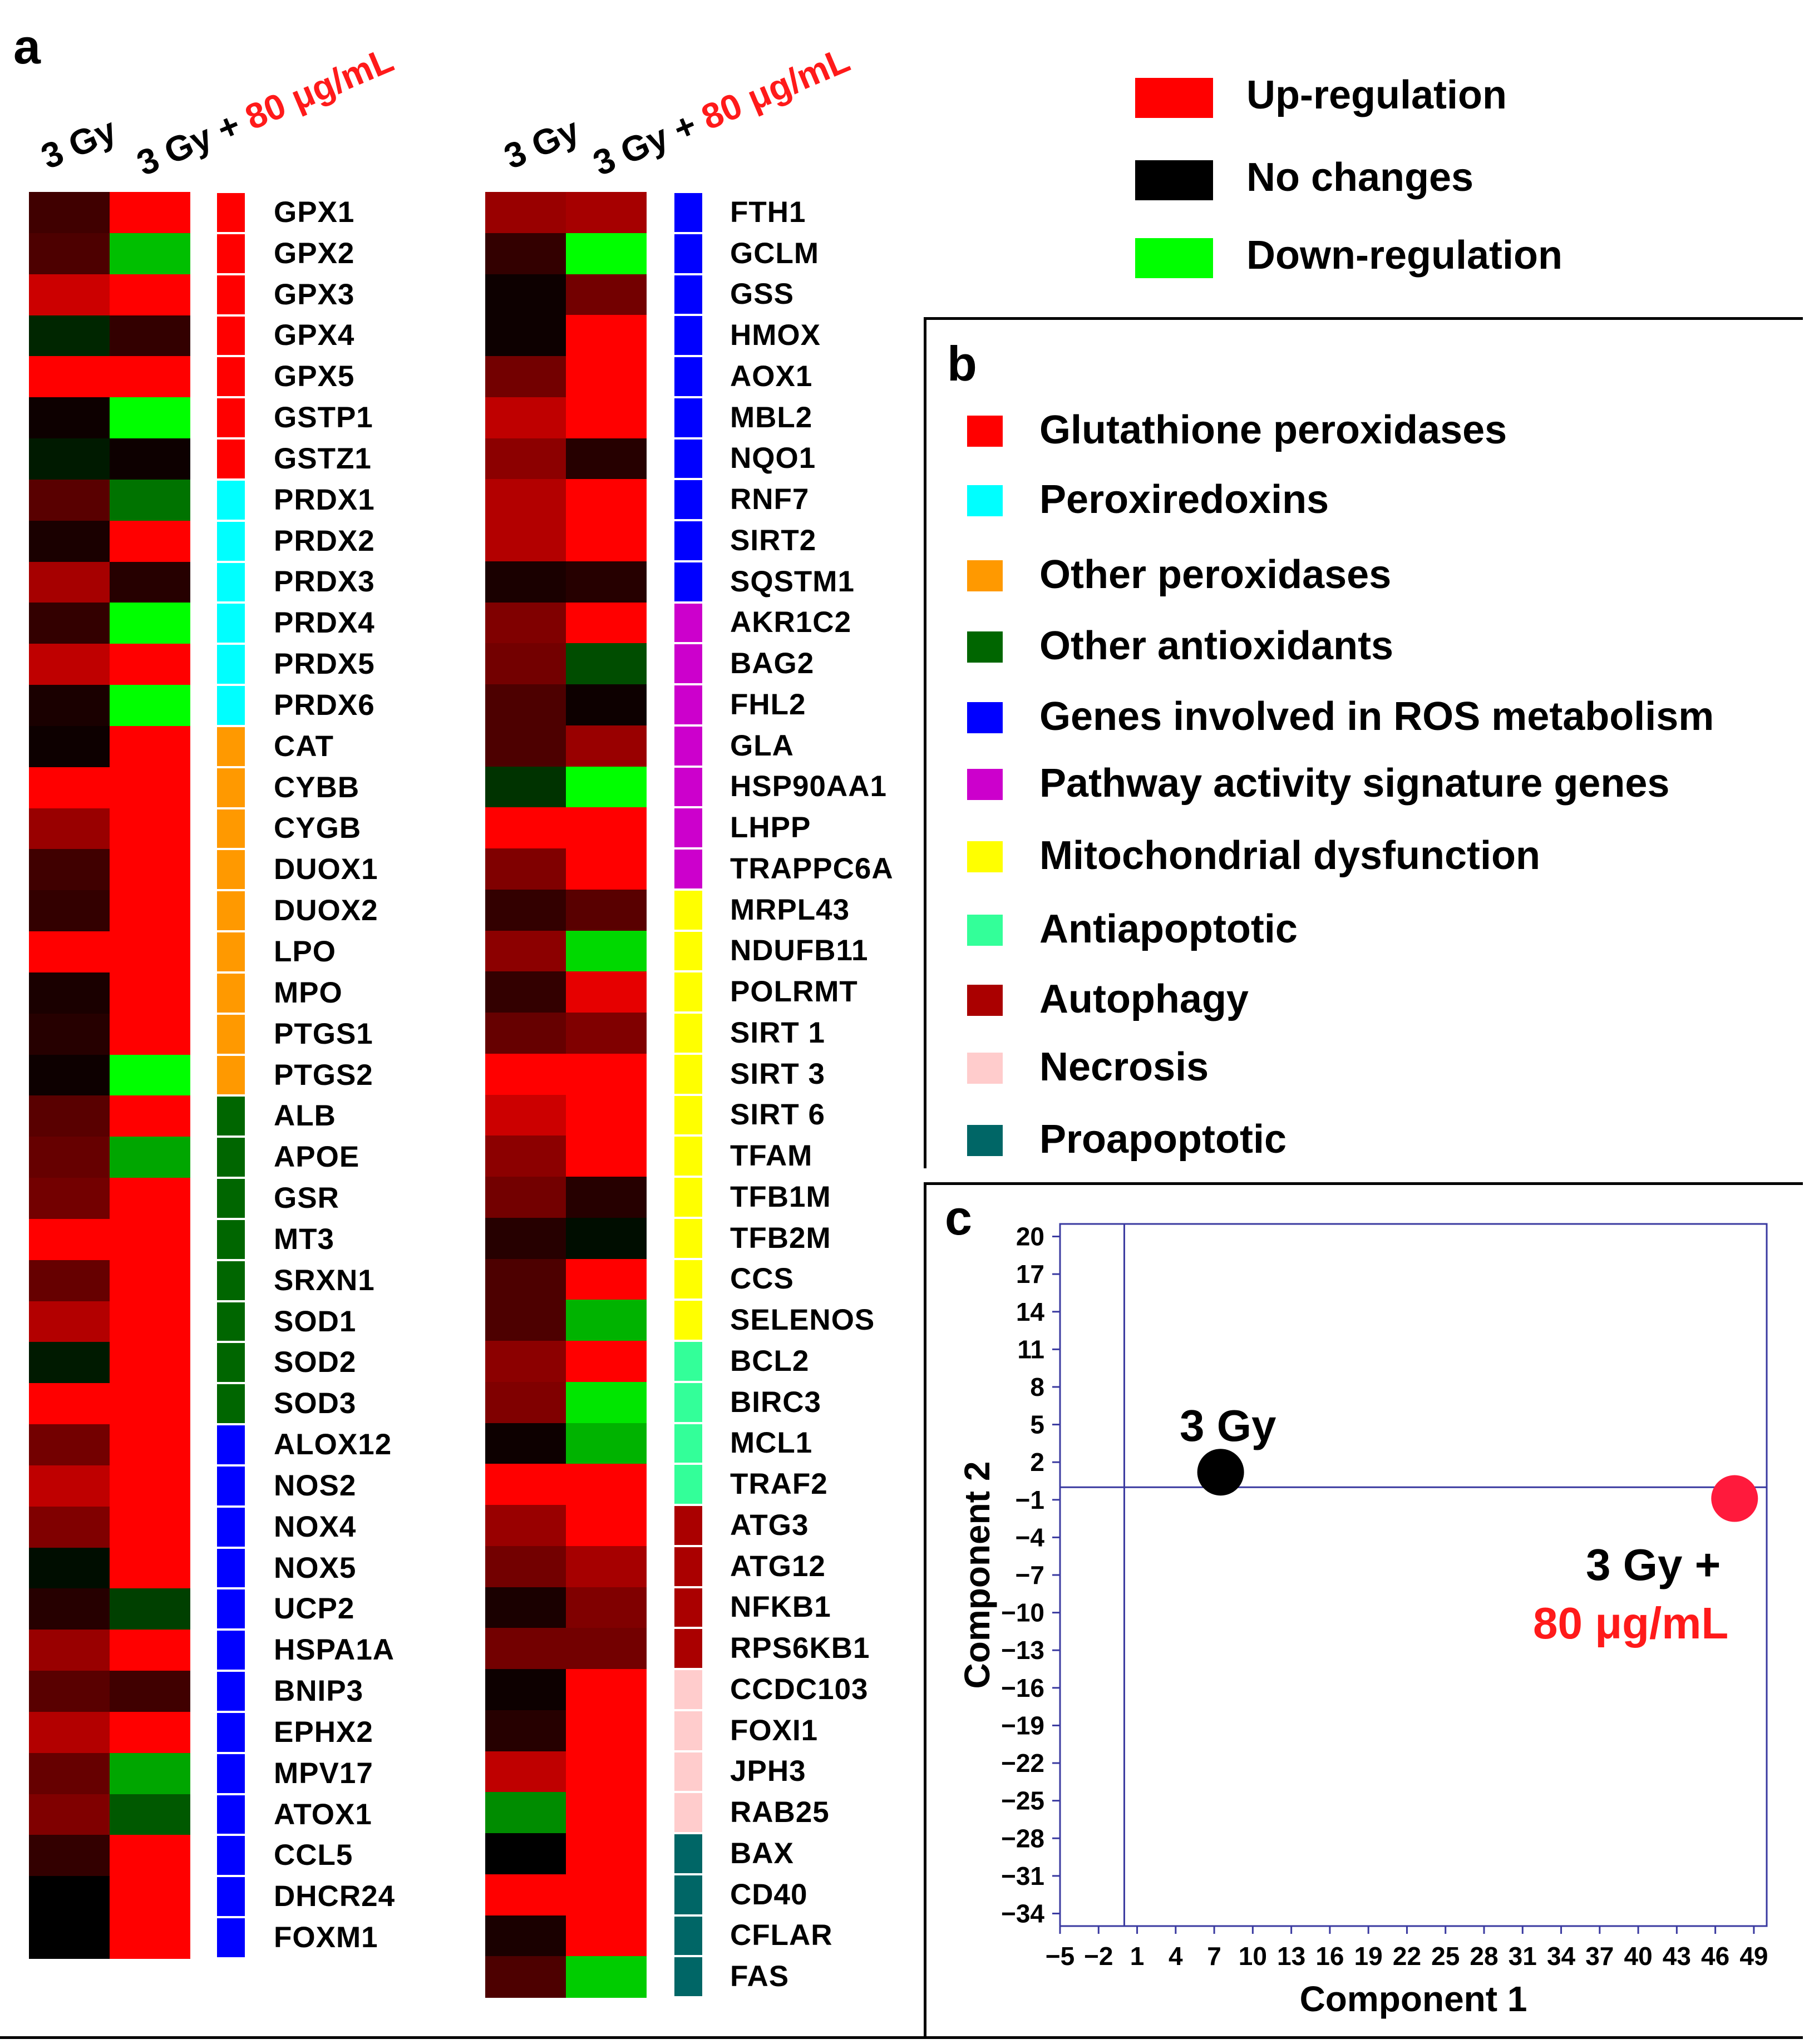  What do you see at coordinates (606, 992) in the screenshot?
I see `heatmap-cell-right-polrmt-col2` at bounding box center [606, 992].